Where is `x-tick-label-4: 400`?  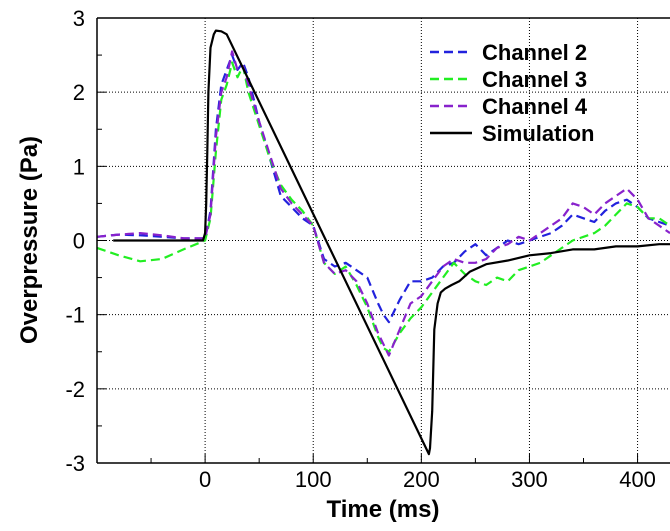
x-tick-label-4: 400 is located at coordinates (637, 479).